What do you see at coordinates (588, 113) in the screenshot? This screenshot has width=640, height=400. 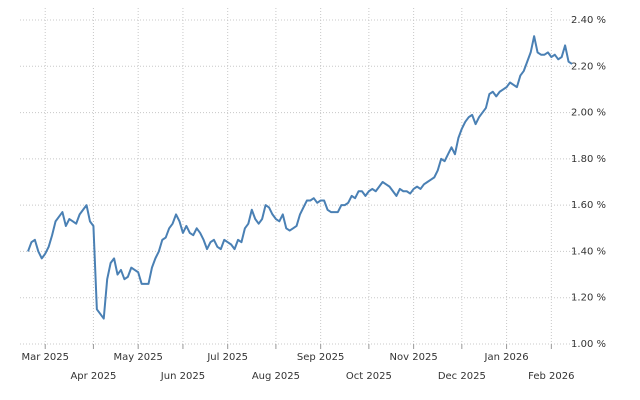 I see `y-tick-label: 2.00 %` at bounding box center [588, 113].